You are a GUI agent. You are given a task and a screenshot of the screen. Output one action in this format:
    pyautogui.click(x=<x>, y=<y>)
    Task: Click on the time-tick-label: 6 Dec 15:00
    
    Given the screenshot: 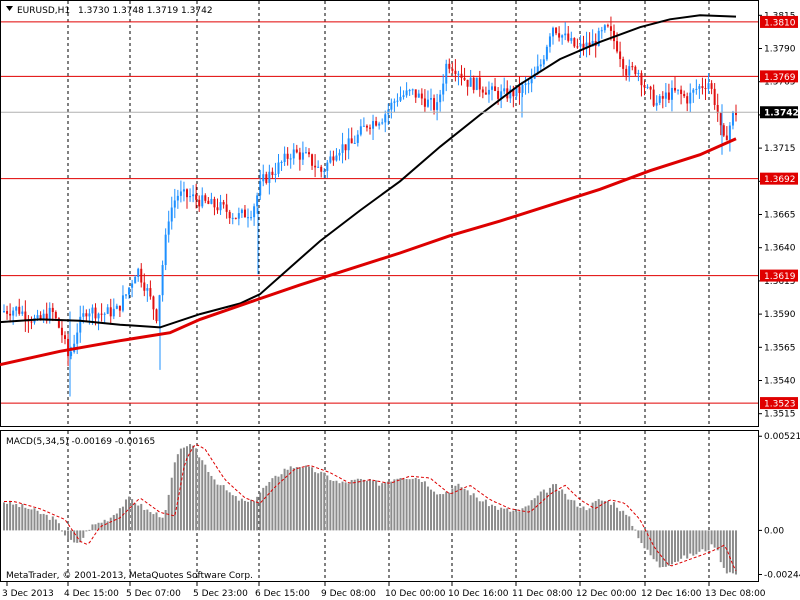 What is the action you would take?
    pyautogui.click(x=282, y=594)
    